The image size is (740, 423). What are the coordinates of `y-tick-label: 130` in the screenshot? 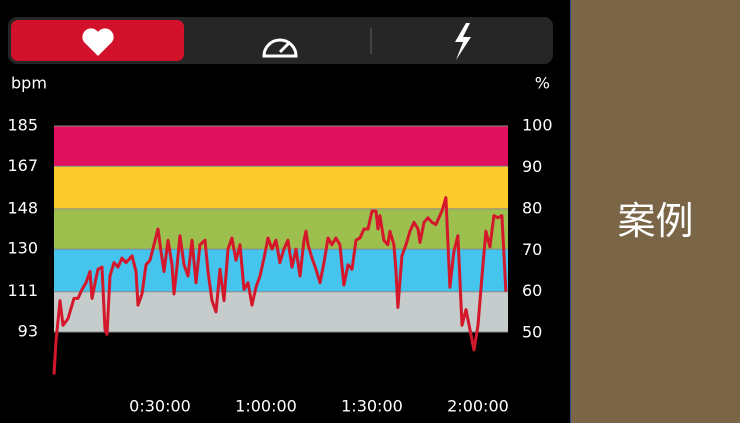 It's located at (22, 248).